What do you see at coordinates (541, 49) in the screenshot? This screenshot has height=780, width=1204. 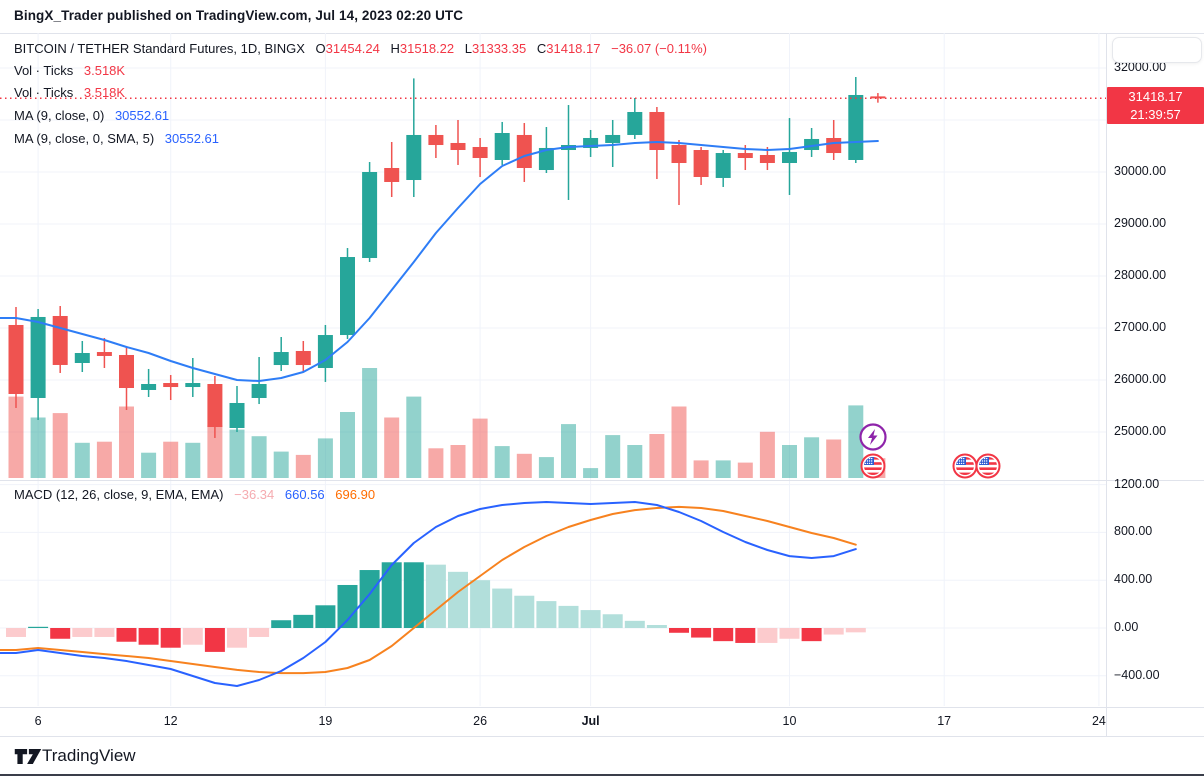 I see `ohlc-close-label: C` at bounding box center [541, 49].